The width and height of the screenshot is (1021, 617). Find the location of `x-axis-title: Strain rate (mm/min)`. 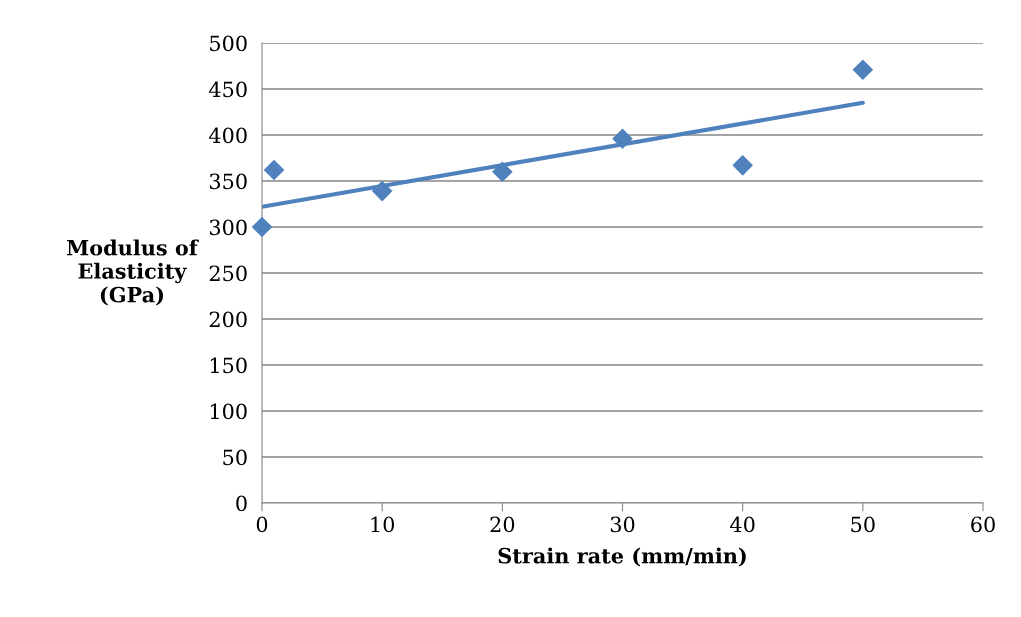

x-axis-title: Strain rate (mm/min) is located at coordinates (622, 557).